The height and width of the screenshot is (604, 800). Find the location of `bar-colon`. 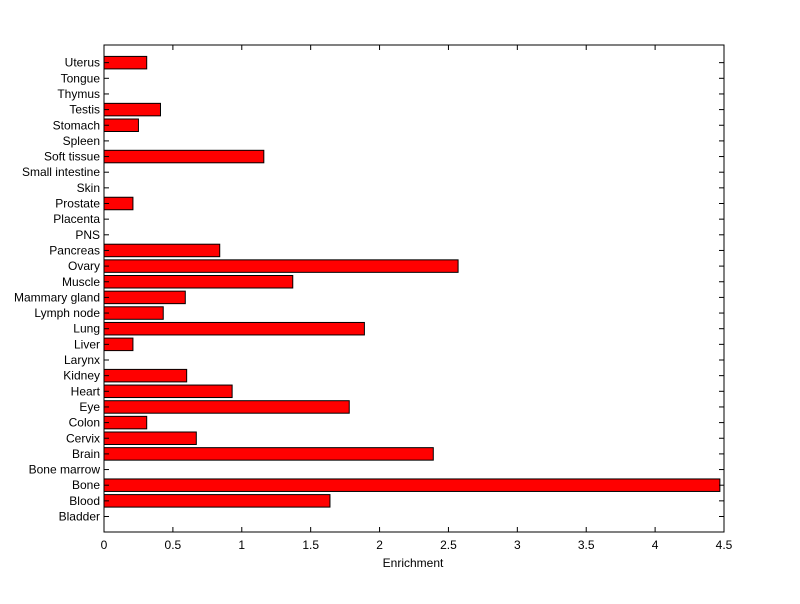

bar-colon is located at coordinates (125, 422).